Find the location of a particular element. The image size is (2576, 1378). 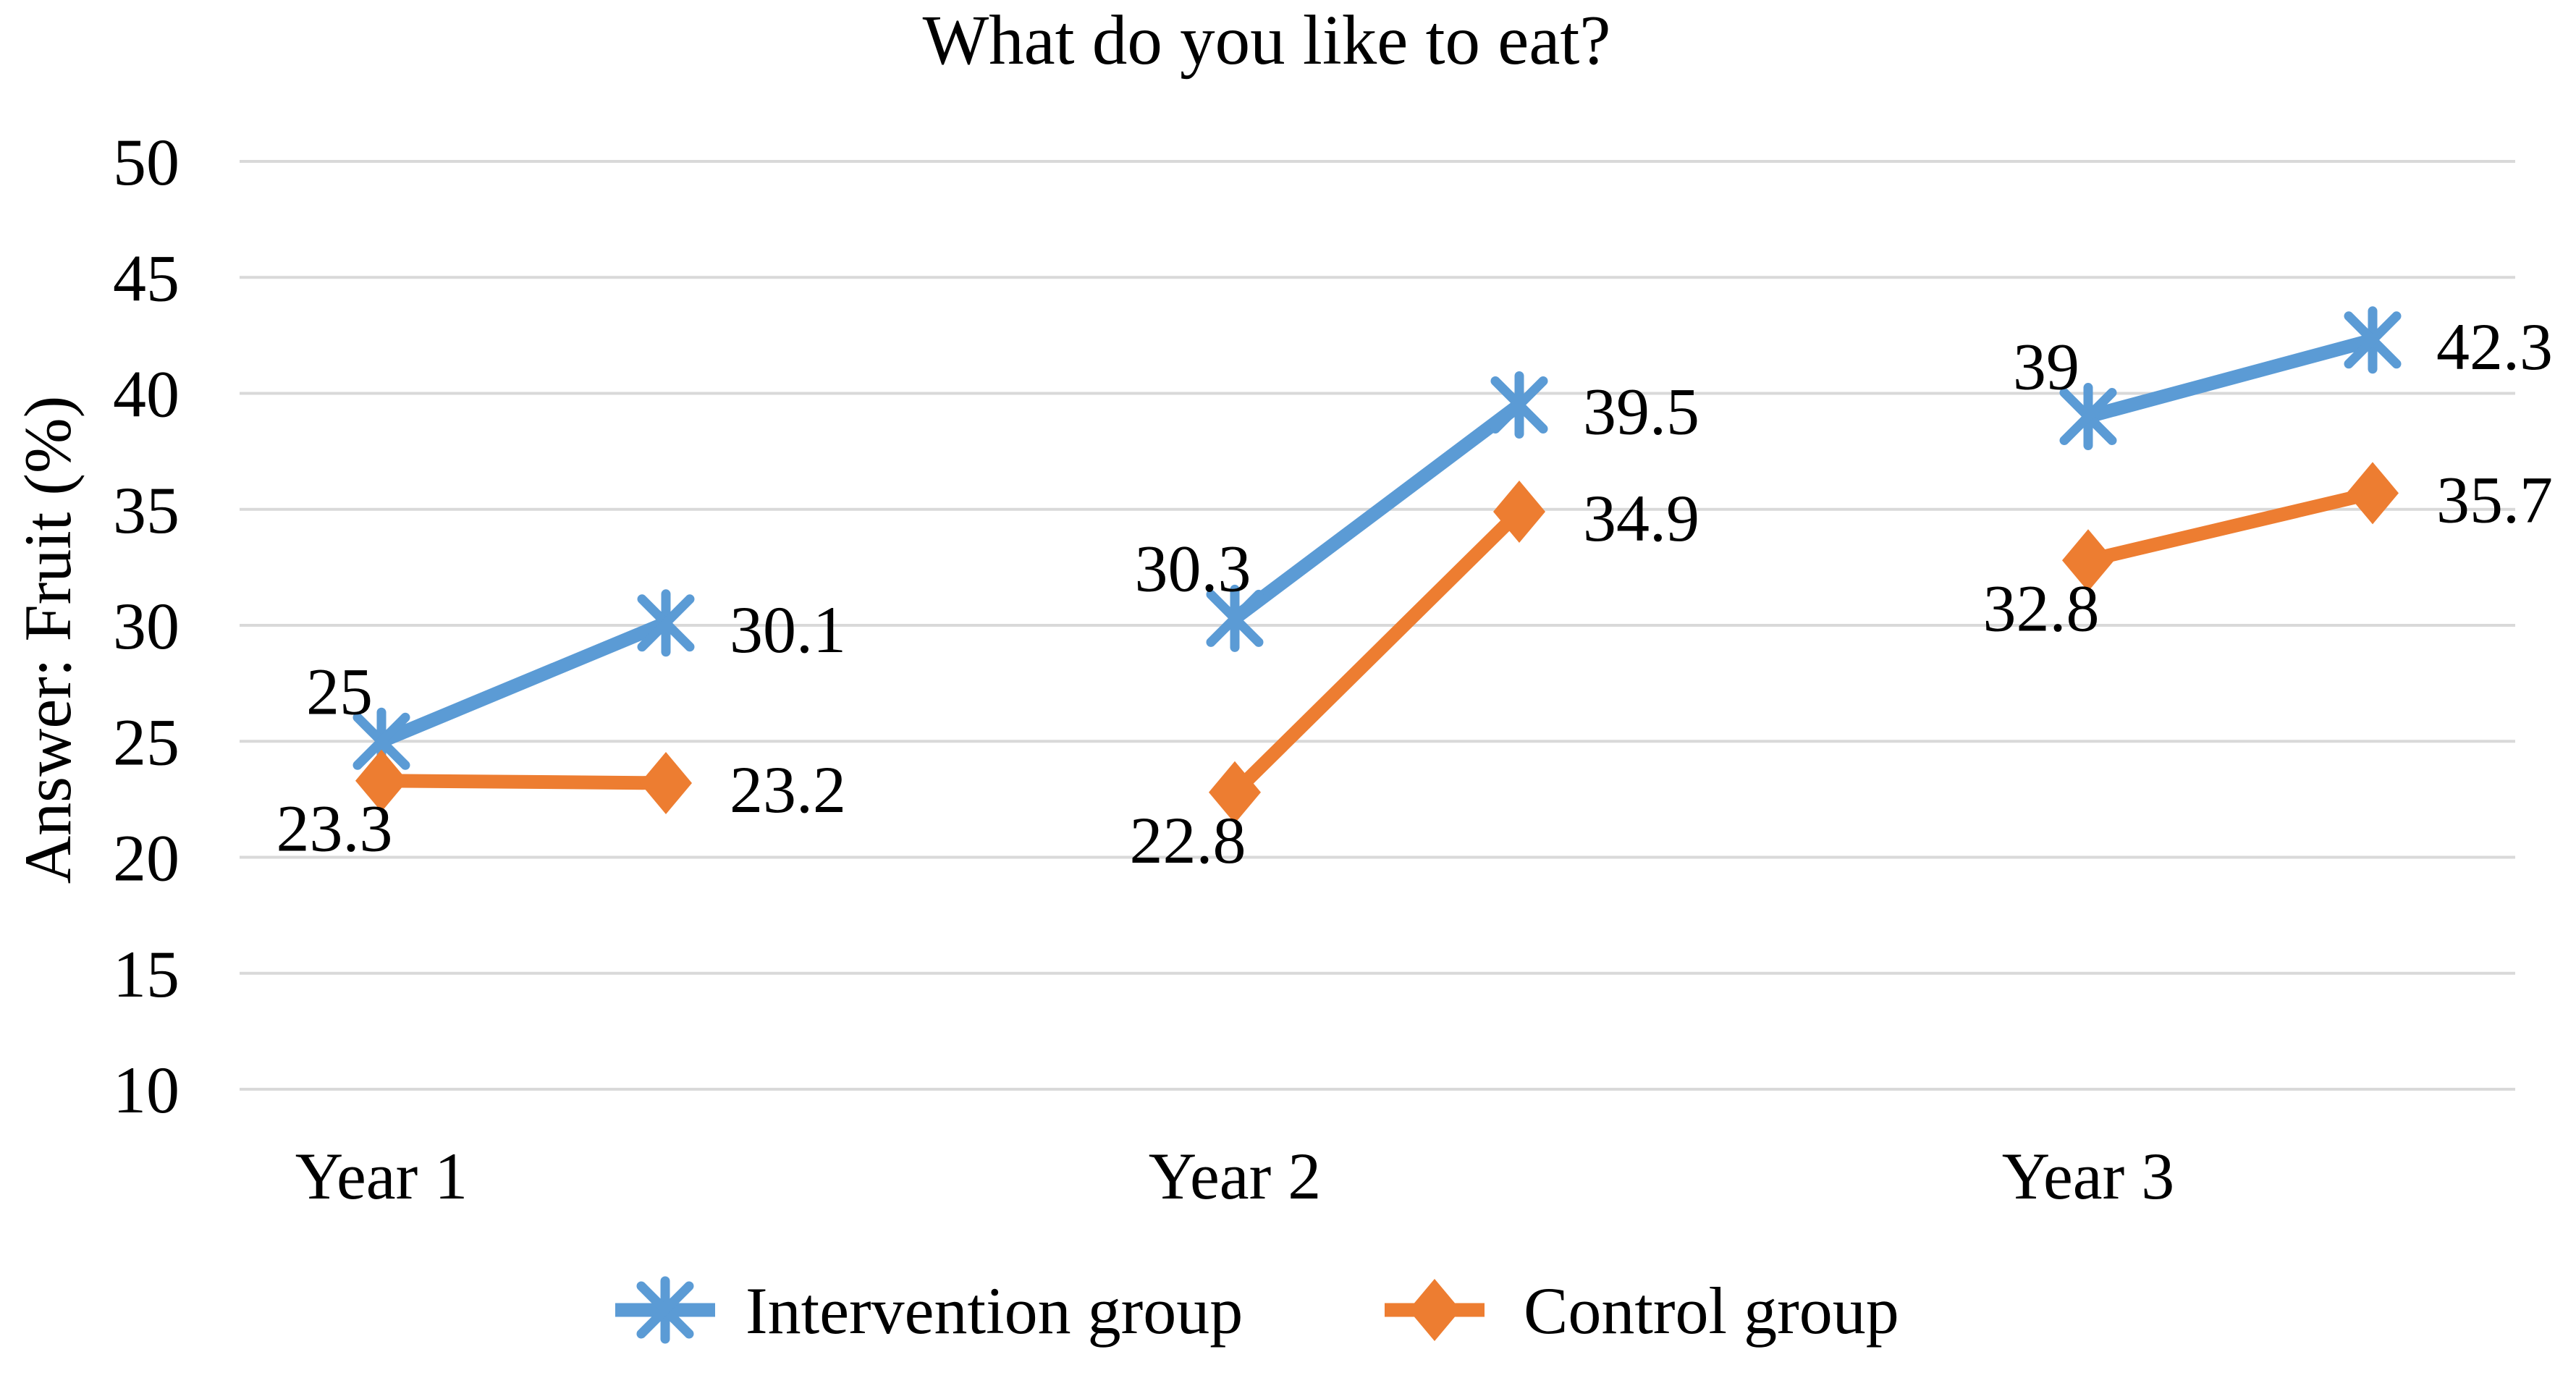

data-label: 30.3 is located at coordinates (1193, 568).